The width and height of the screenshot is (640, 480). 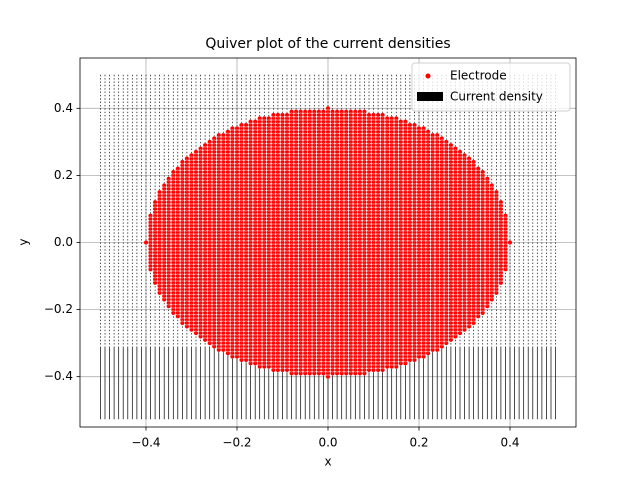 I want to click on x-tick-label: −0.2, so click(x=236, y=443).